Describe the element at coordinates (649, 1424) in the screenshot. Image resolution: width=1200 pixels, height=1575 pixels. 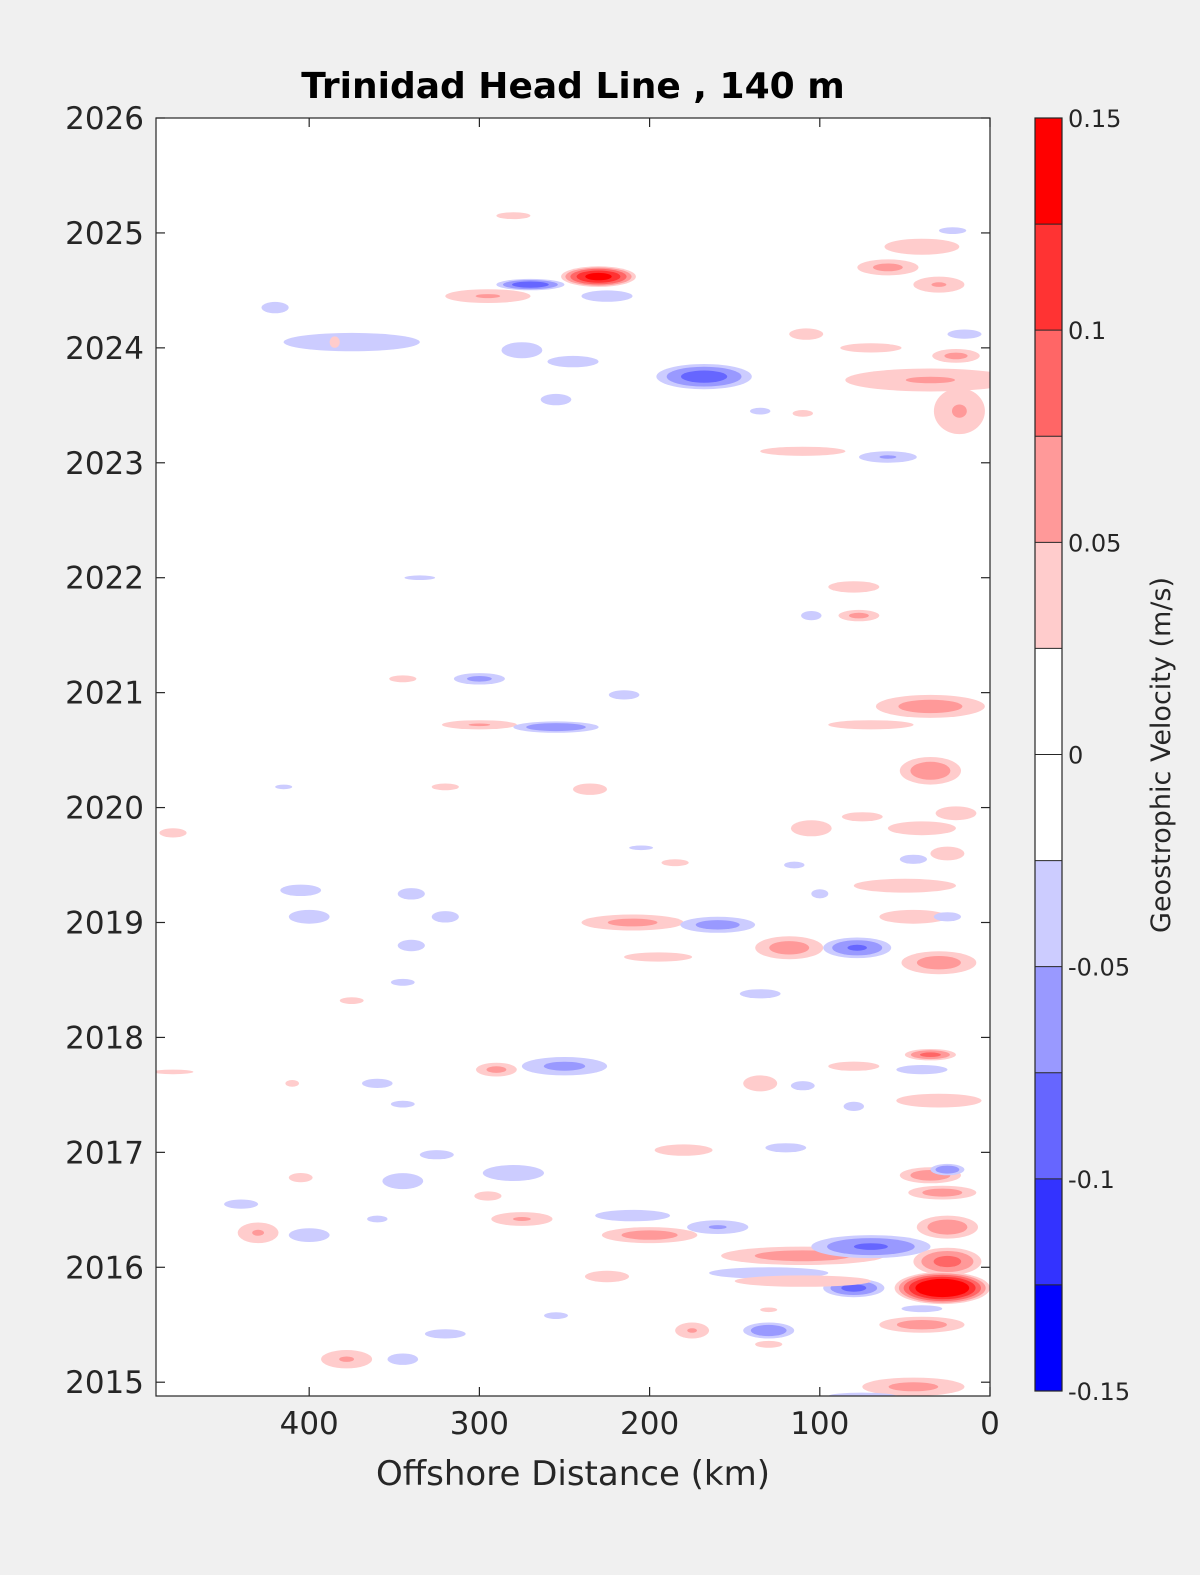
I see `x-tick-label: 200` at that location.